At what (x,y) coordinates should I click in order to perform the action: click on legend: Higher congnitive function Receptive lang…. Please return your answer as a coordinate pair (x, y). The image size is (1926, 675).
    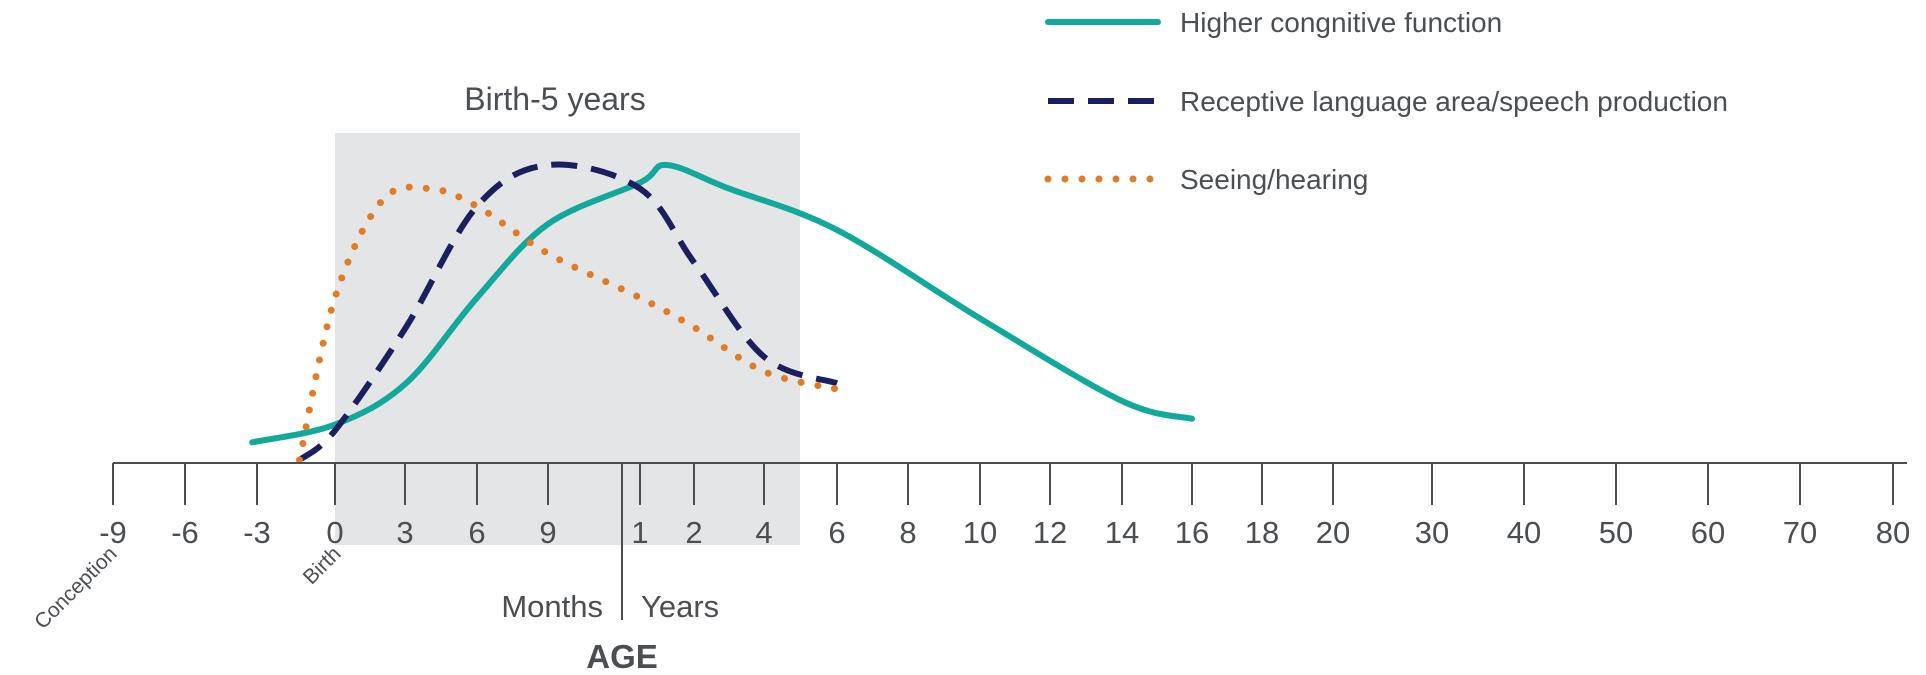
    Looking at the image, I should click on (1386, 101).